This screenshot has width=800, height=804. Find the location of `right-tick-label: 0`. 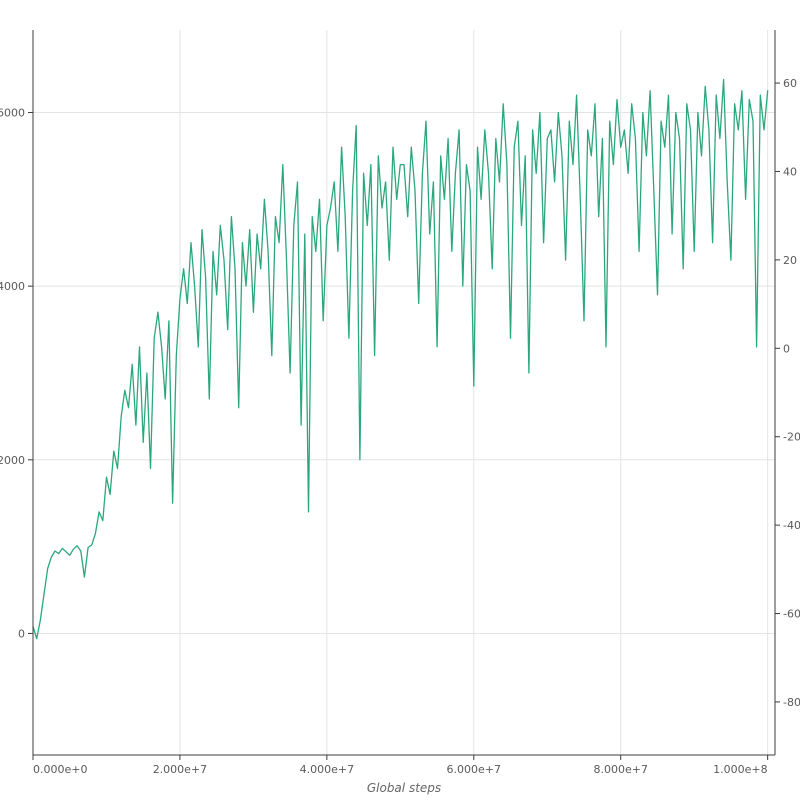

right-tick-label: 0 is located at coordinates (786, 348).